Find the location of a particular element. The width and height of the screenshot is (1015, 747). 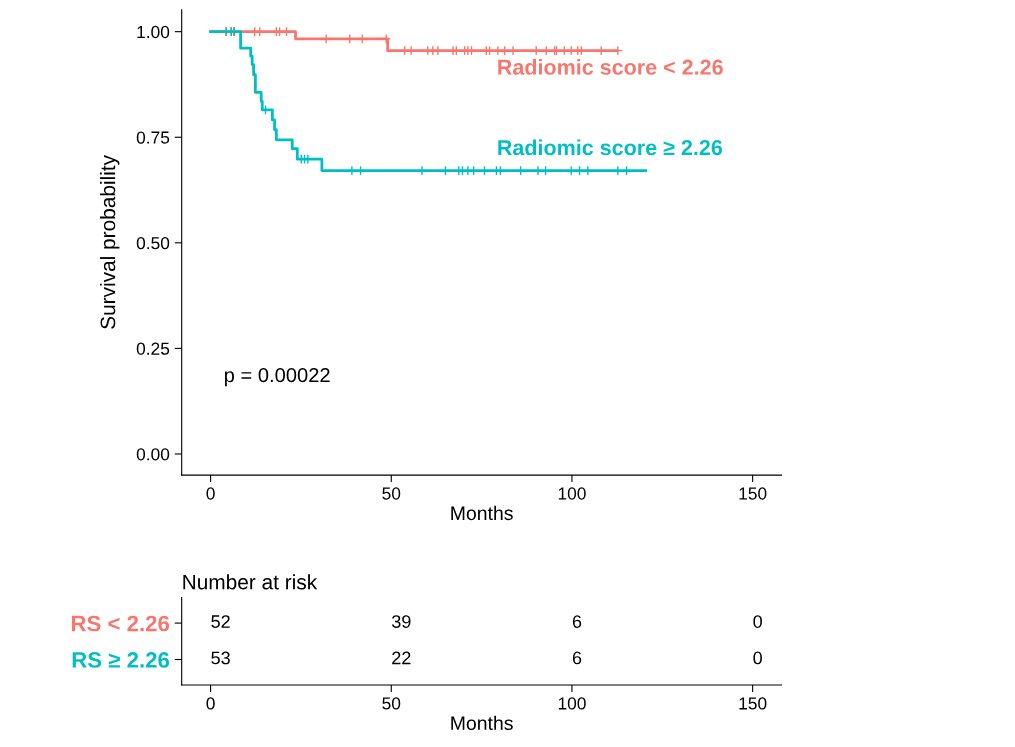

y-tick-label: 0.75 is located at coordinates (153, 137).